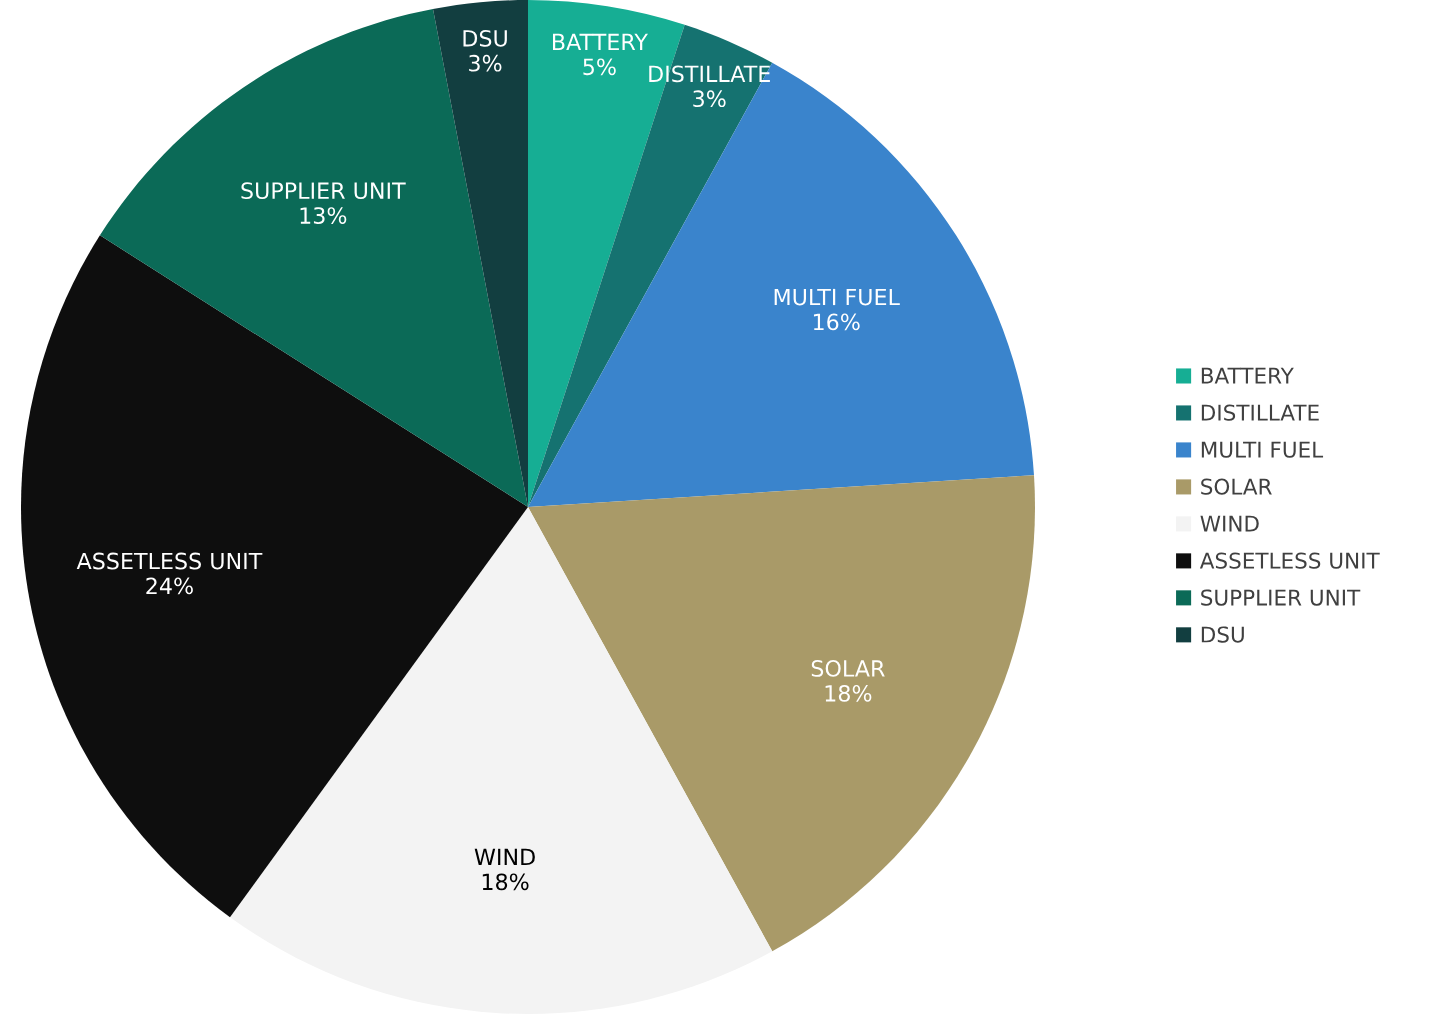 Image resolution: width=1448 pixels, height=1019 pixels. What do you see at coordinates (323, 215) in the screenshot?
I see `data-label: 13%` at bounding box center [323, 215].